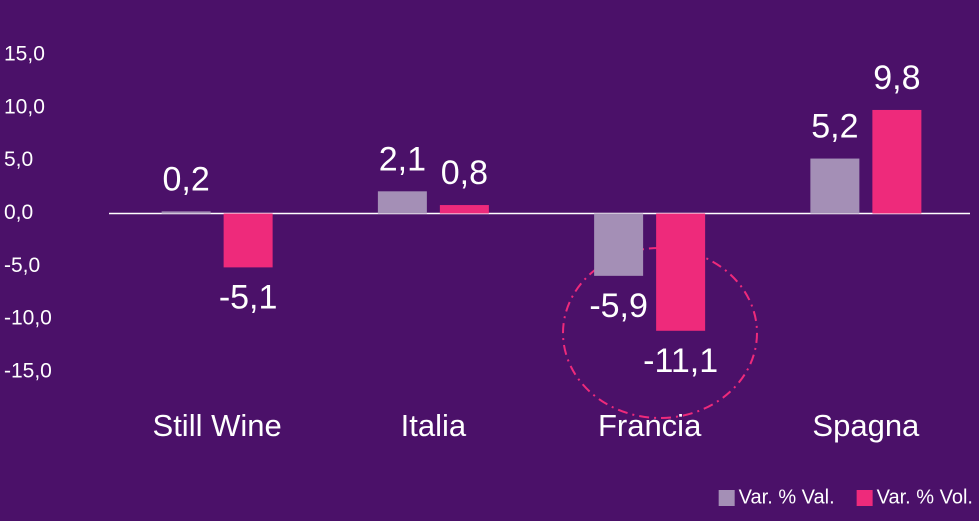 Image resolution: width=979 pixels, height=521 pixels. What do you see at coordinates (925, 497) in the screenshot?
I see `legend-label: Var. % Vol.` at bounding box center [925, 497].